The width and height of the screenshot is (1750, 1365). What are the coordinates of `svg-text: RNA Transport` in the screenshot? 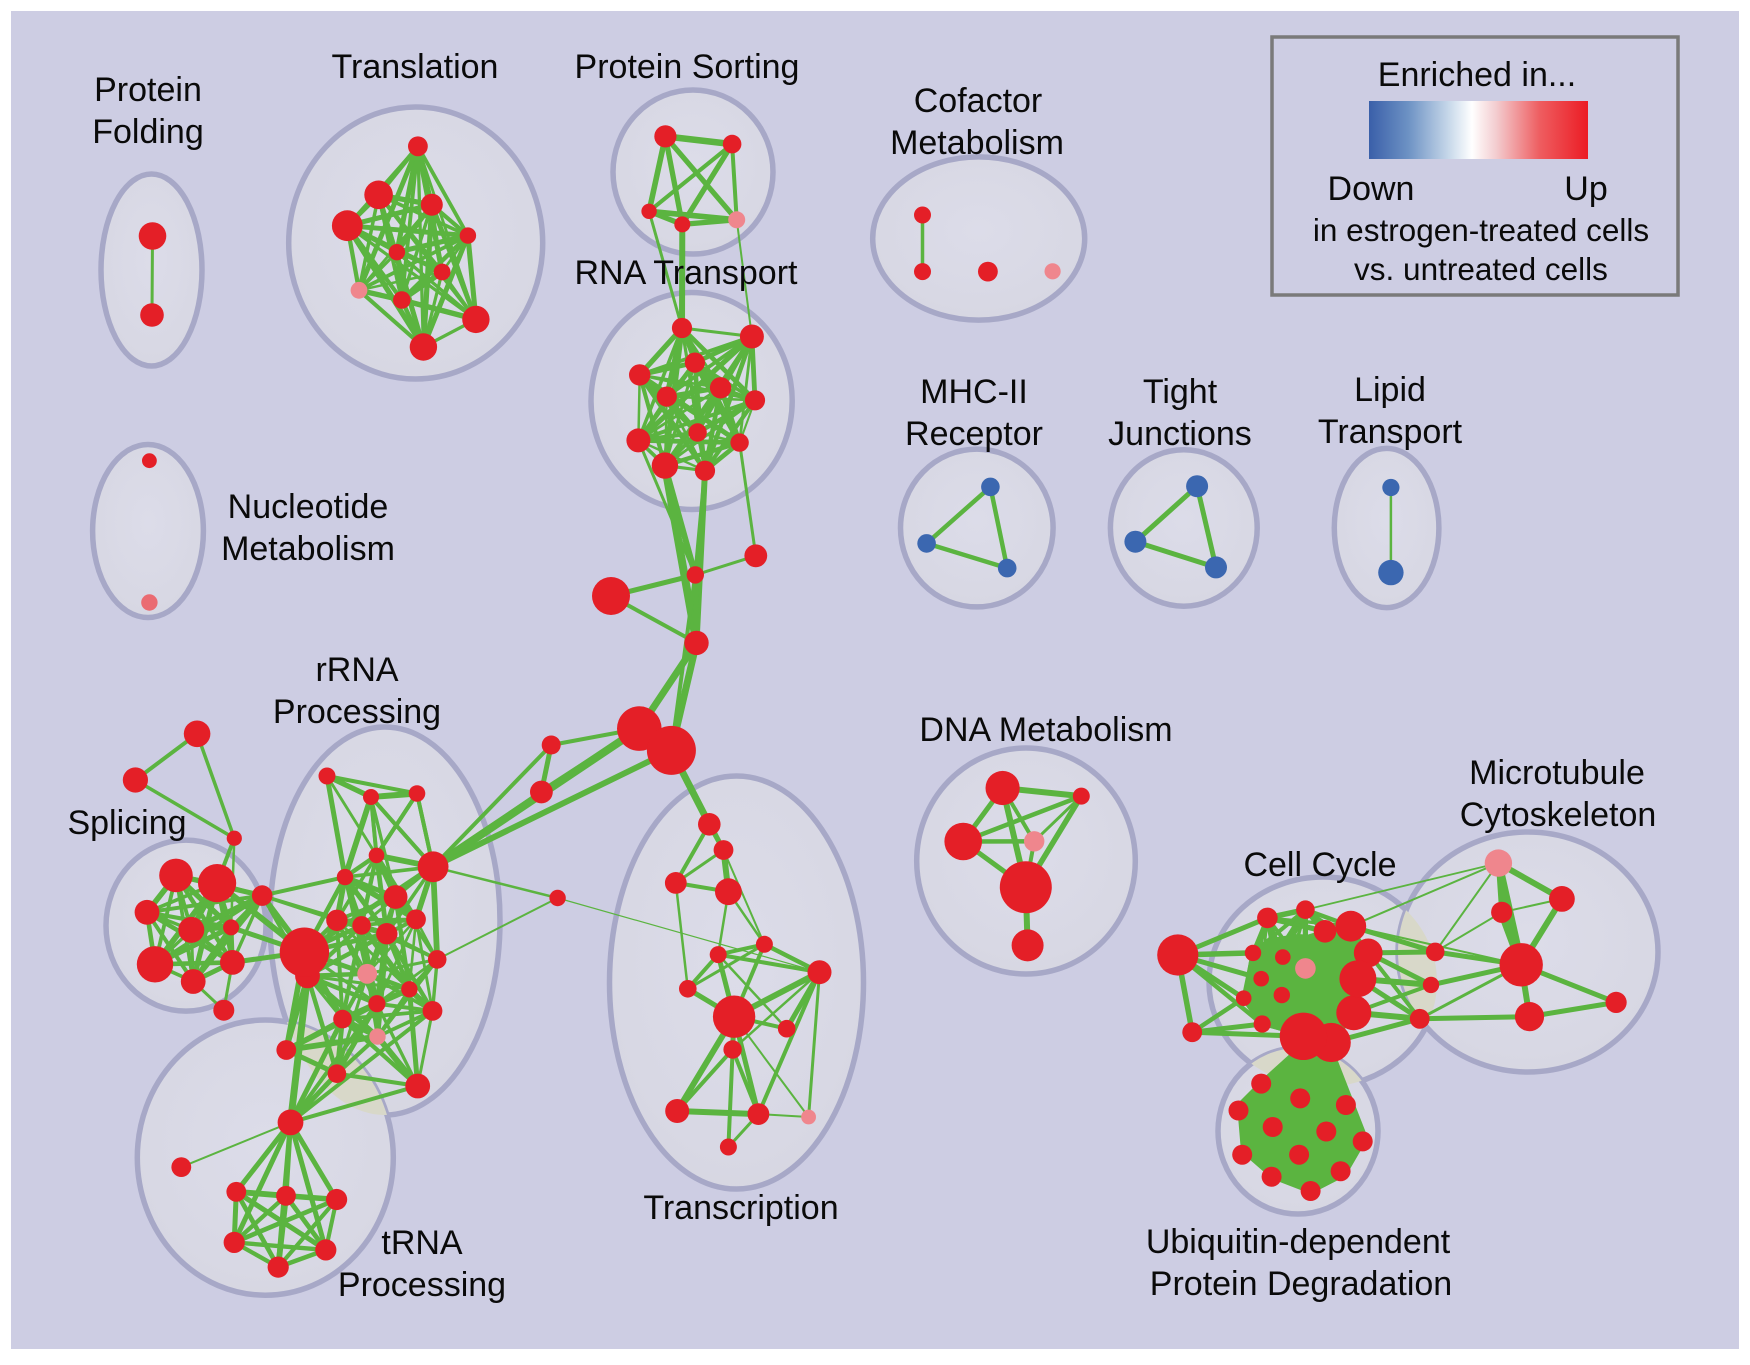 It's located at (687, 273).